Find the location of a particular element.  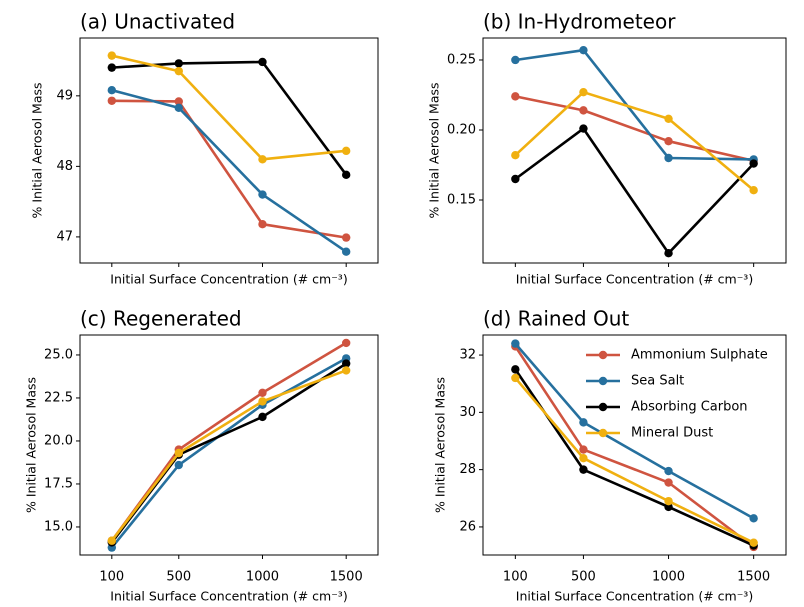

y-tick-label: 28 is located at coordinates (467, 469).